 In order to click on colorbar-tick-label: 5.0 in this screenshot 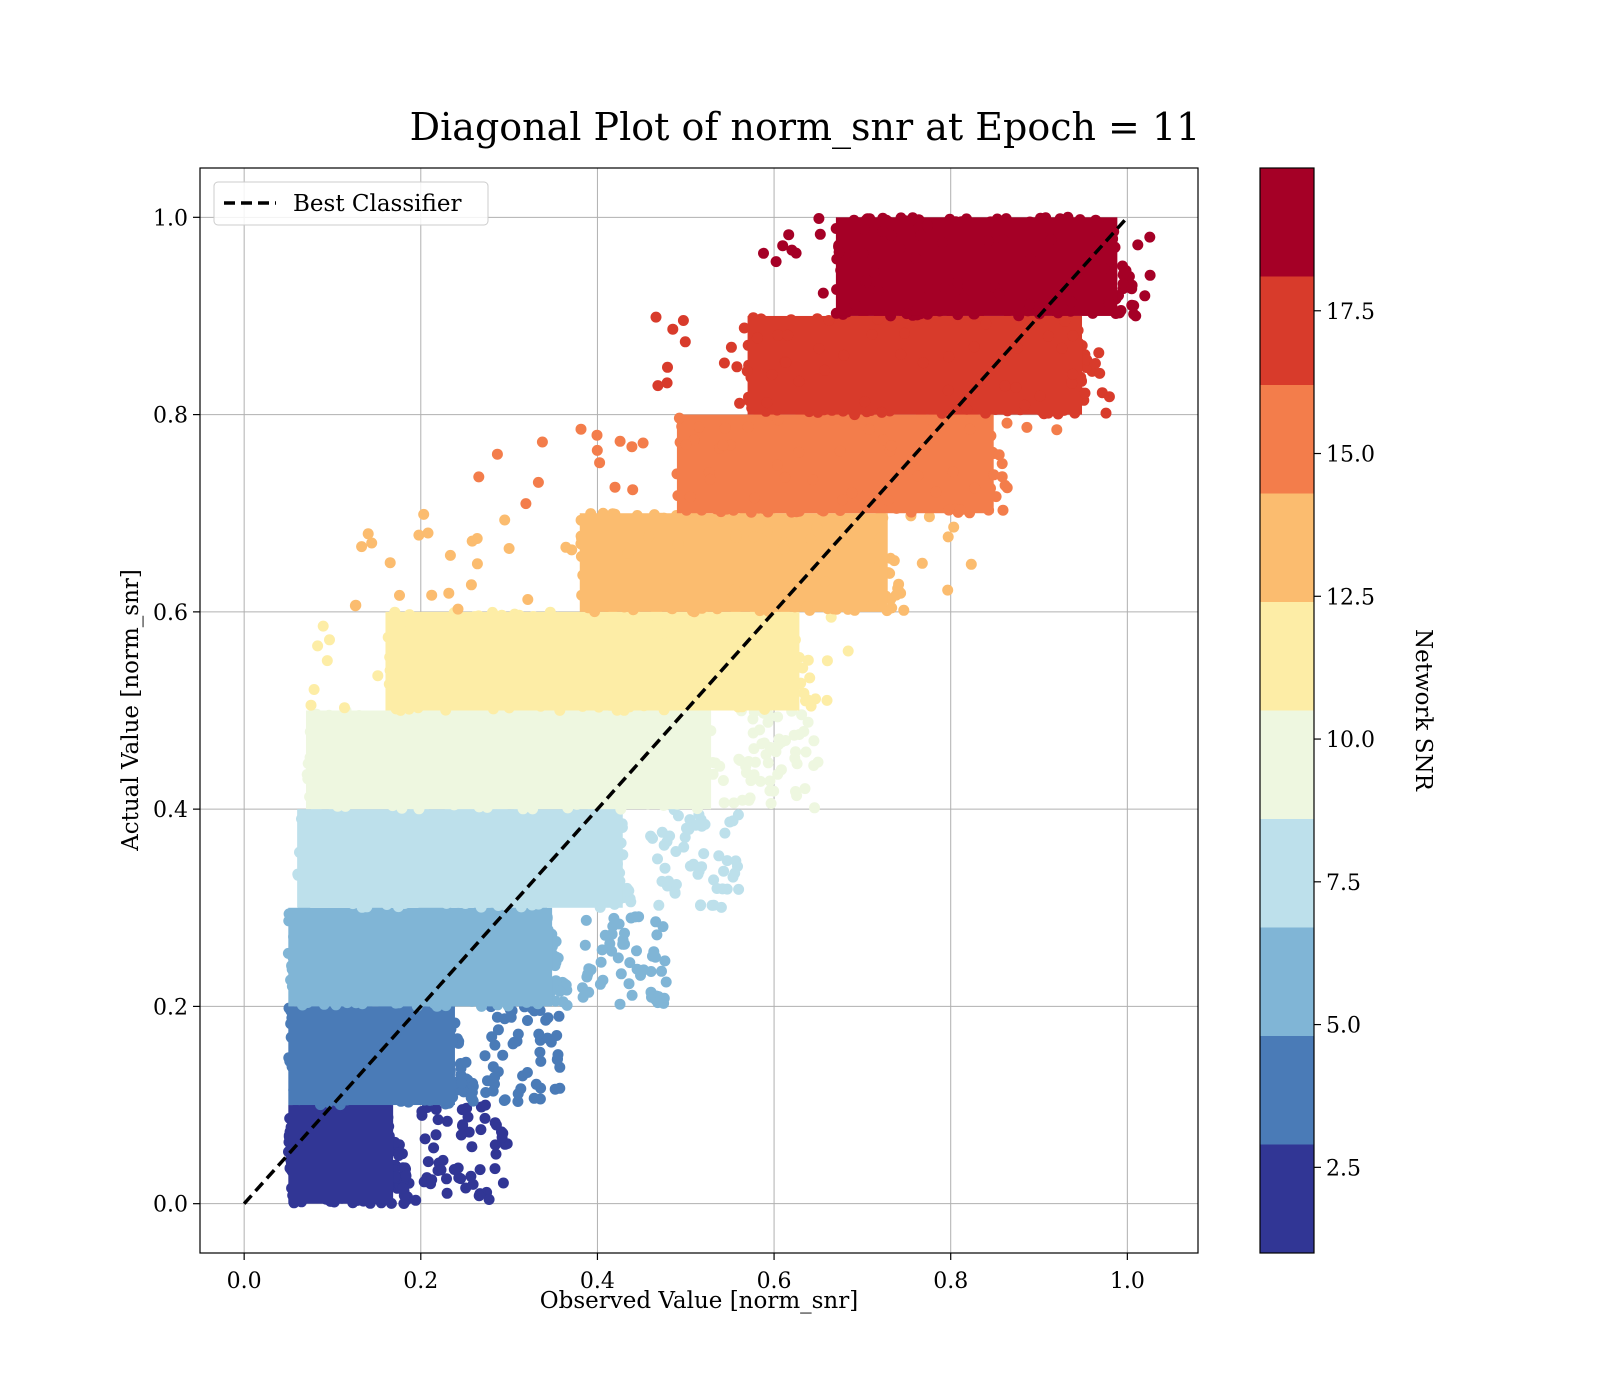, I will do `click(1343, 1026)`.